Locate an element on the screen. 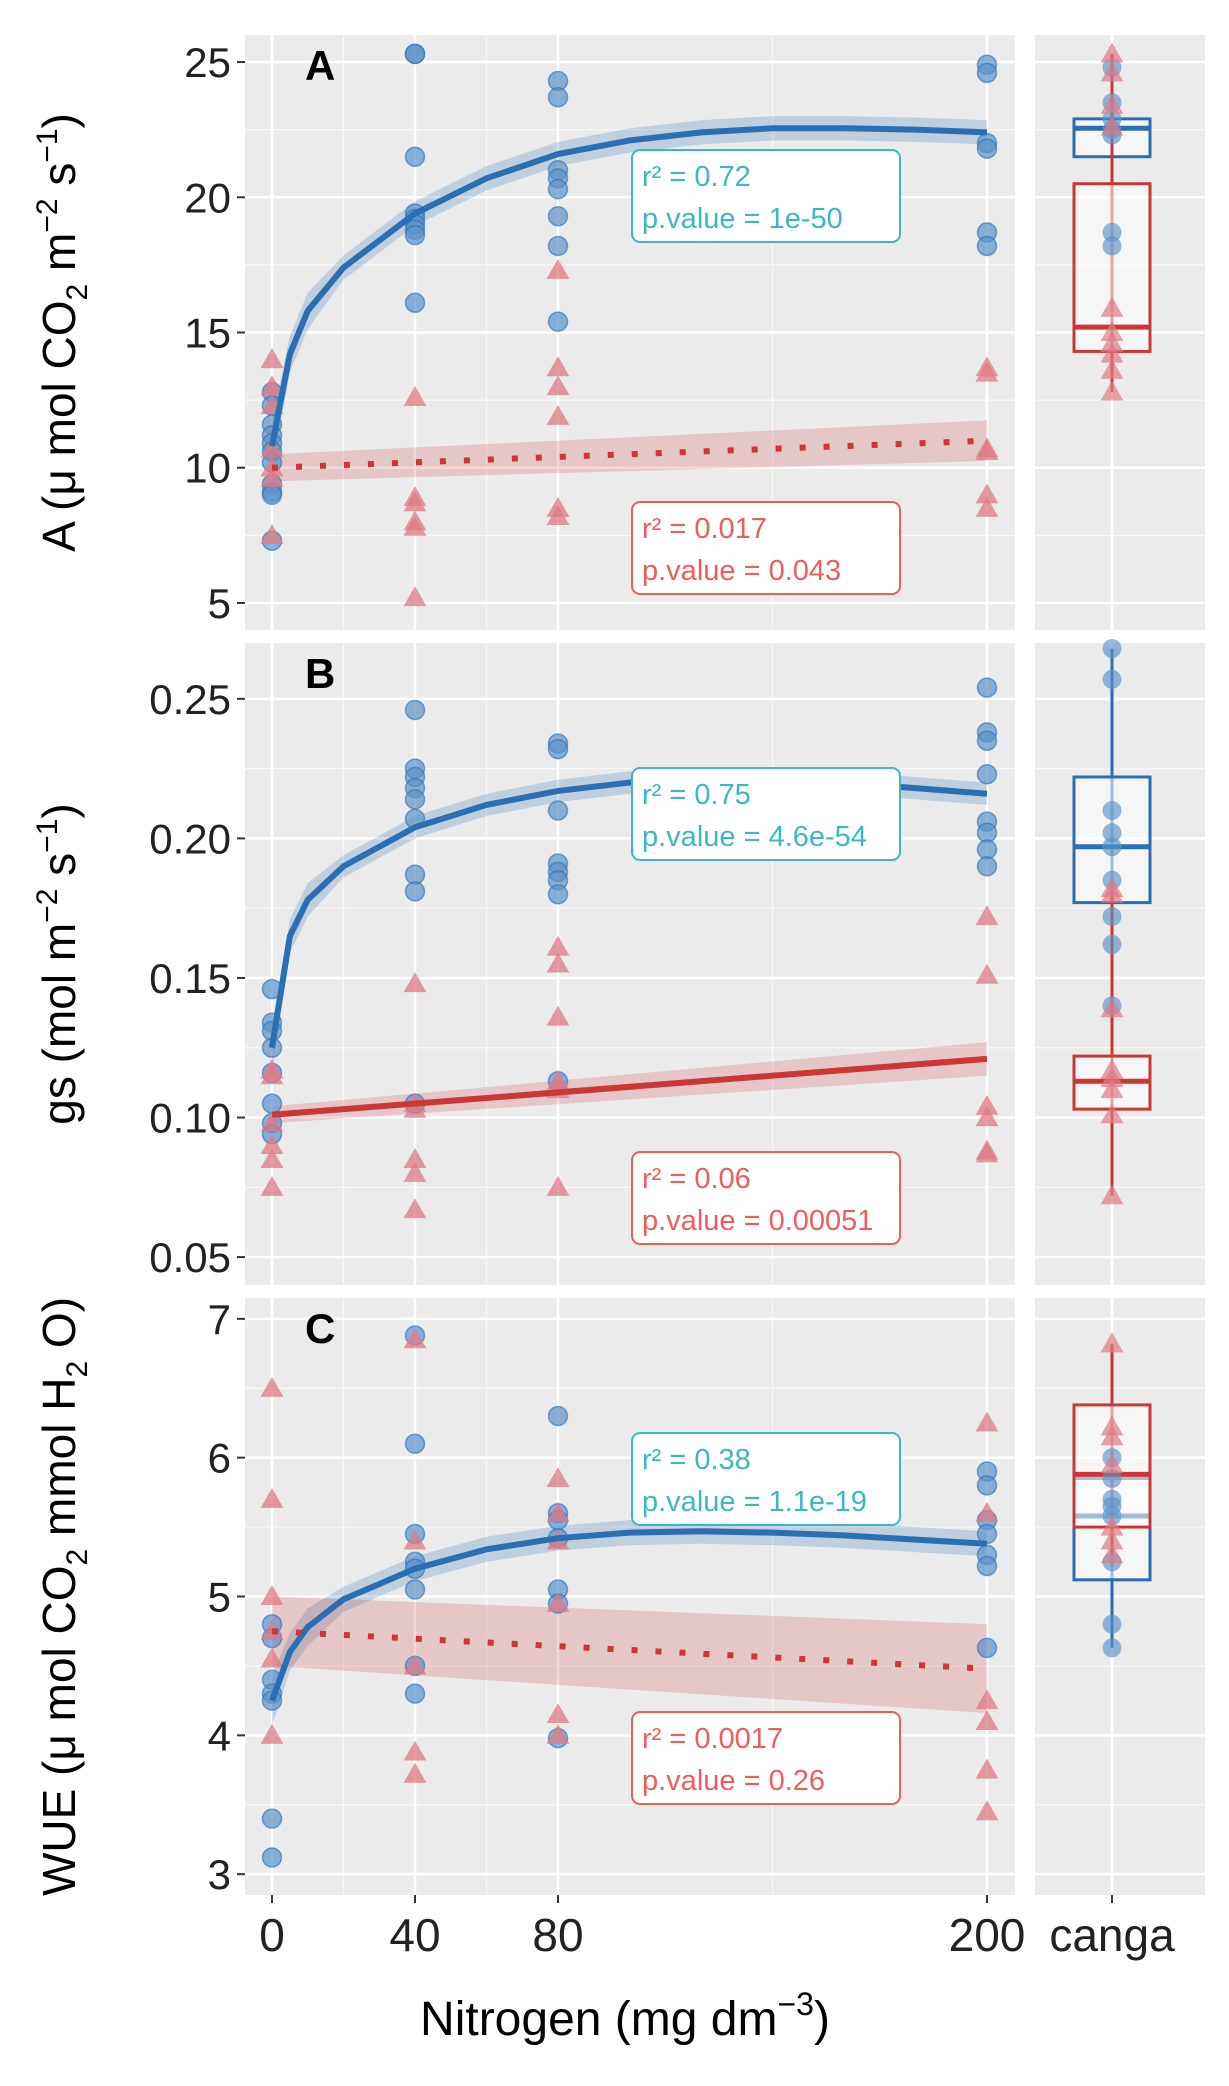 The height and width of the screenshot is (2086, 1229). x-axis-title-sup: −3 is located at coordinates (795, 2004).